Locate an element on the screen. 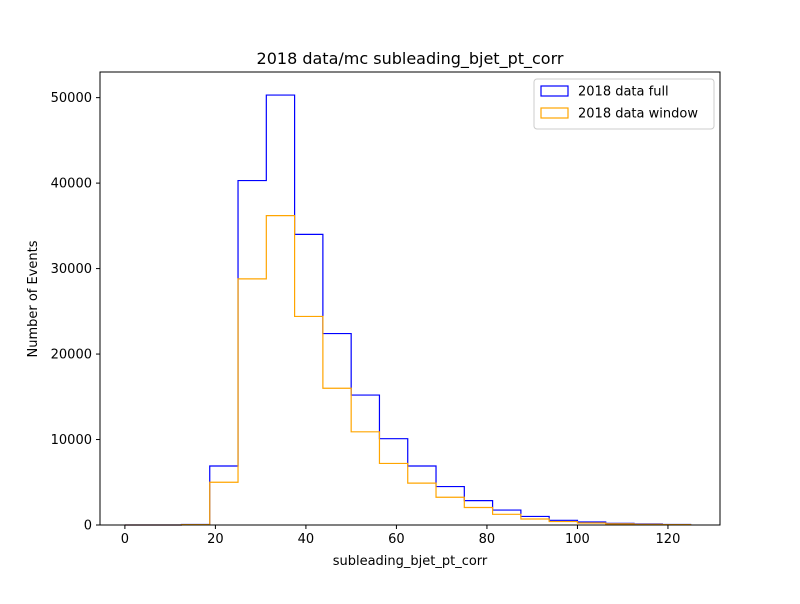 The image size is (800, 604). chart-title: 2018 data/mc subleading_bjet_pt_corr is located at coordinates (410, 59).